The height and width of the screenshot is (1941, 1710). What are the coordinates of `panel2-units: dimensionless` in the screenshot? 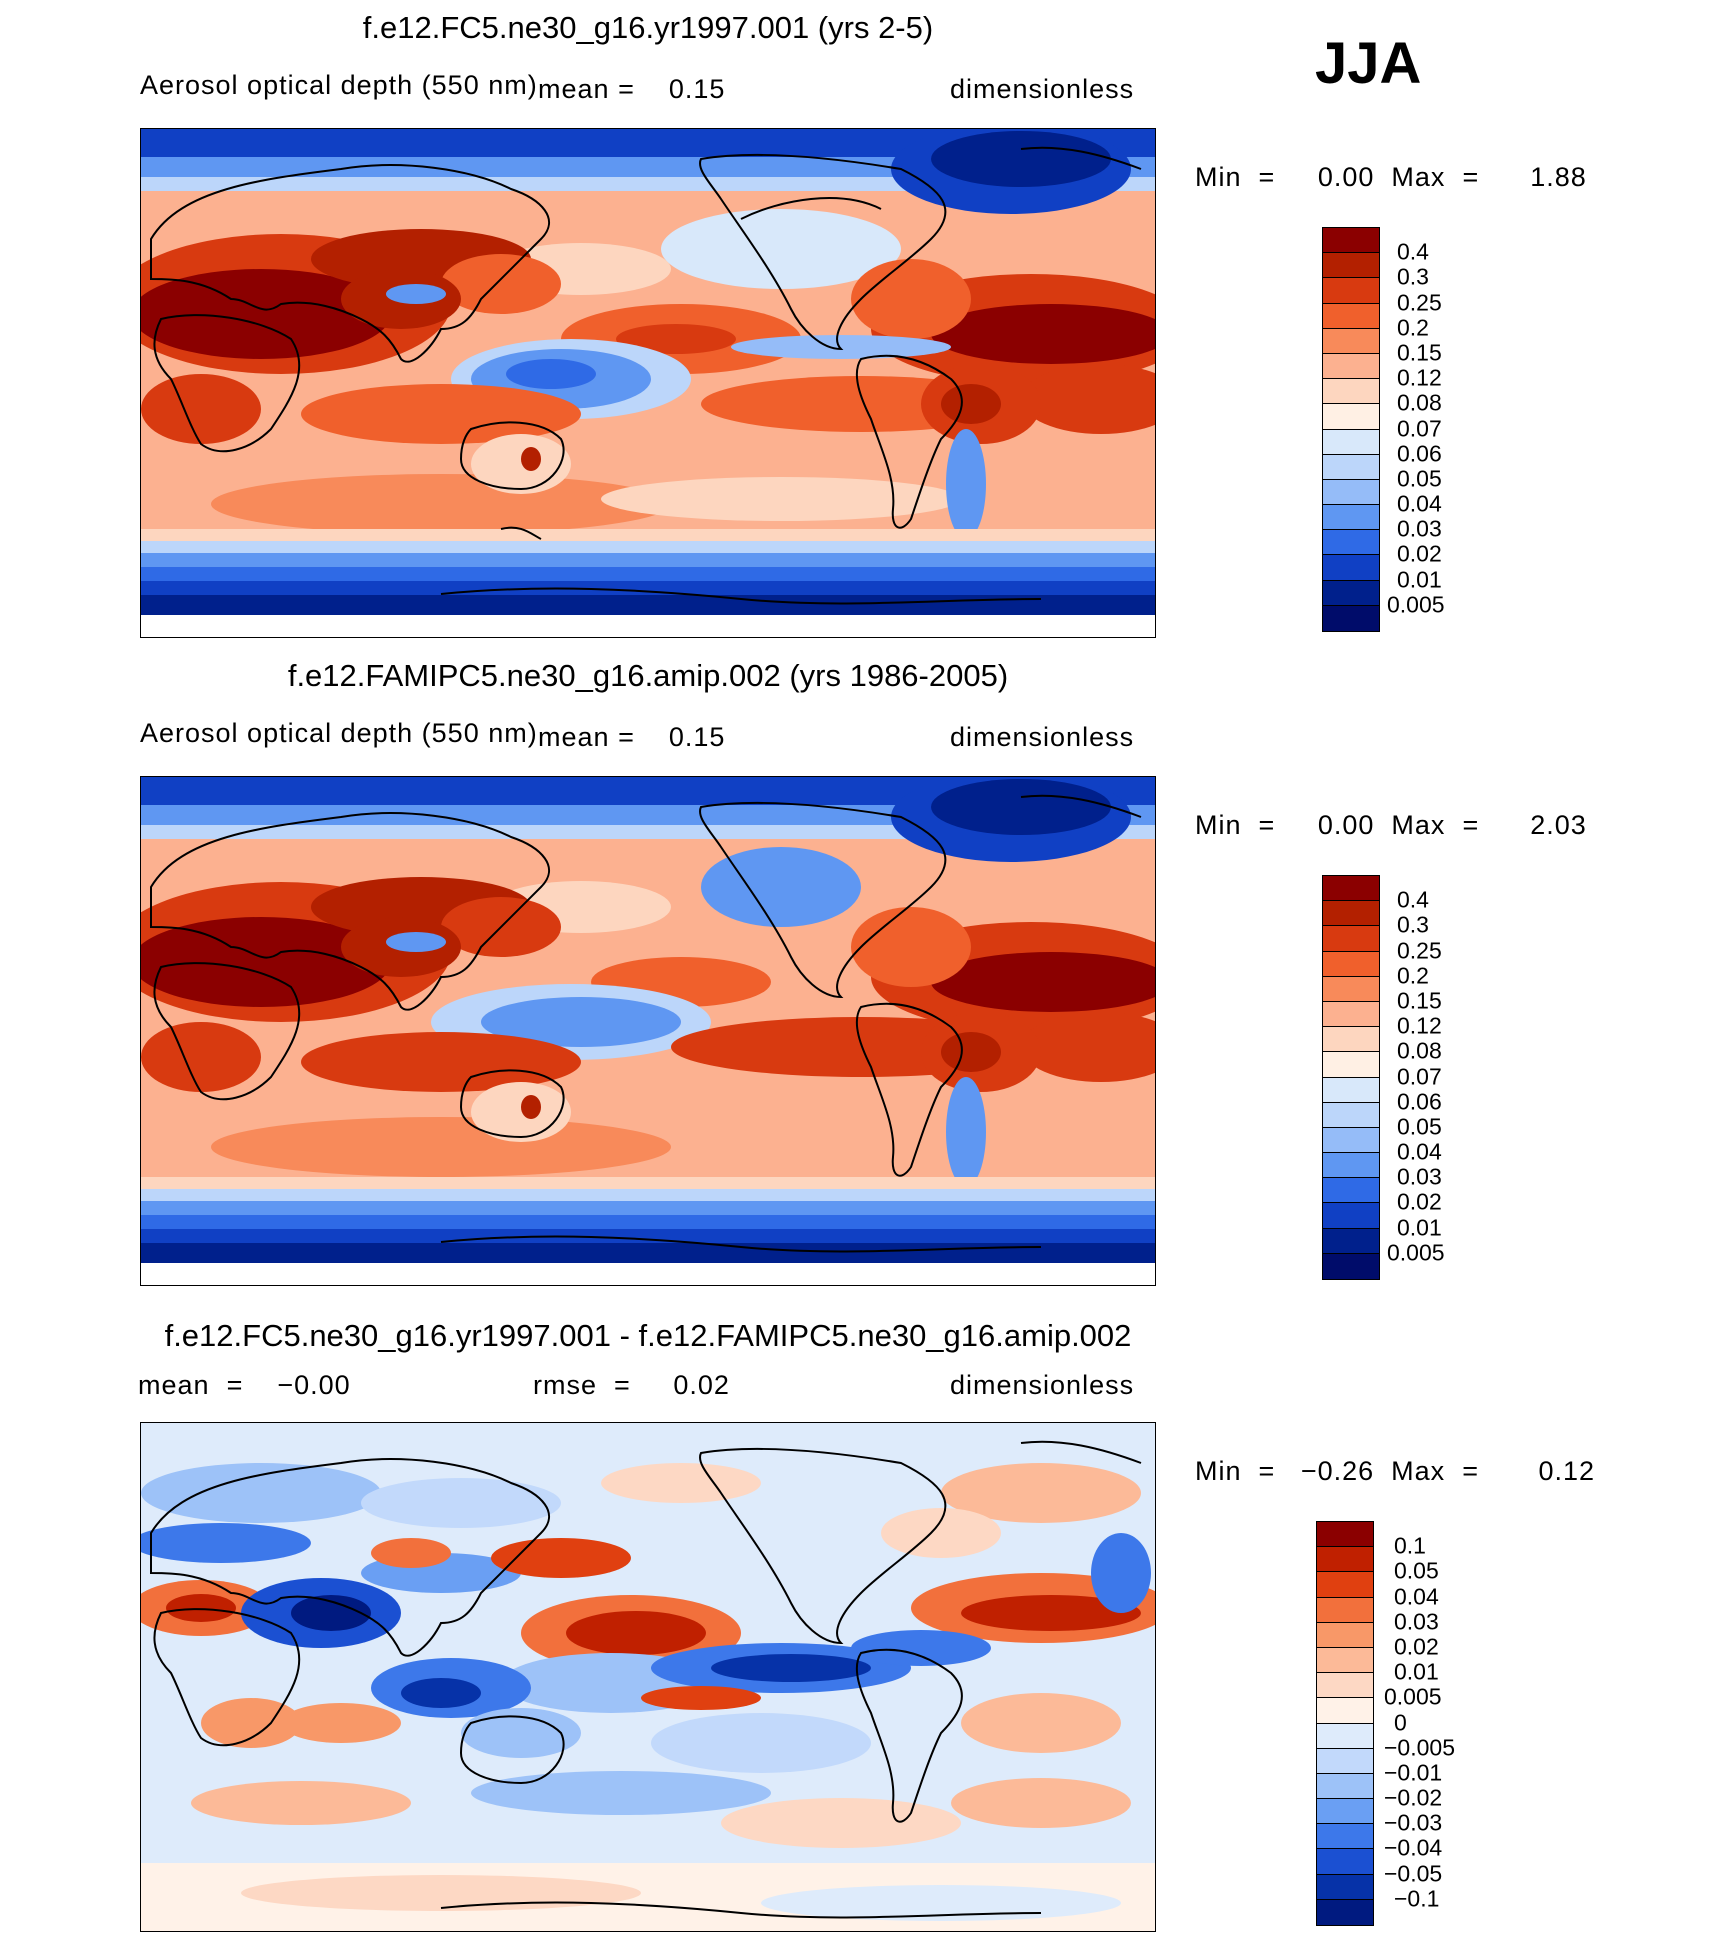 It's located at (1042, 737).